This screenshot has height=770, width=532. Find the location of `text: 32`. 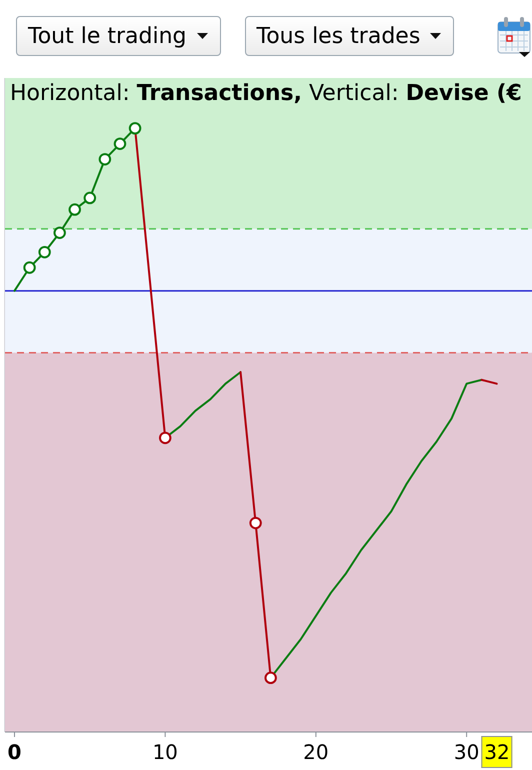

text: 32 is located at coordinates (497, 752).